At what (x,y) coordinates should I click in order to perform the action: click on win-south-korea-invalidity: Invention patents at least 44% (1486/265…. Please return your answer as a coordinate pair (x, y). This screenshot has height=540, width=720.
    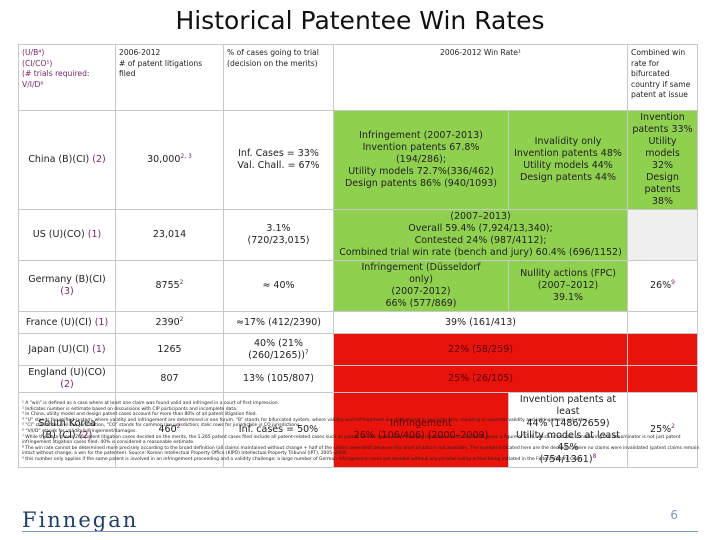
    Looking at the image, I should click on (568, 430).